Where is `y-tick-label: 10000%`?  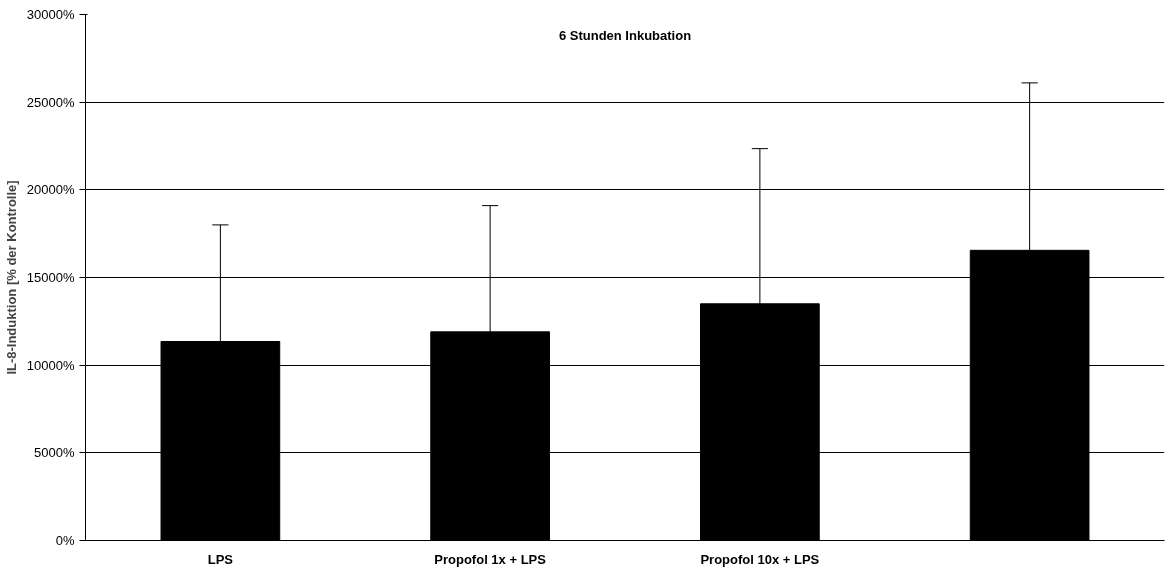
y-tick-label: 10000% is located at coordinates (50, 365).